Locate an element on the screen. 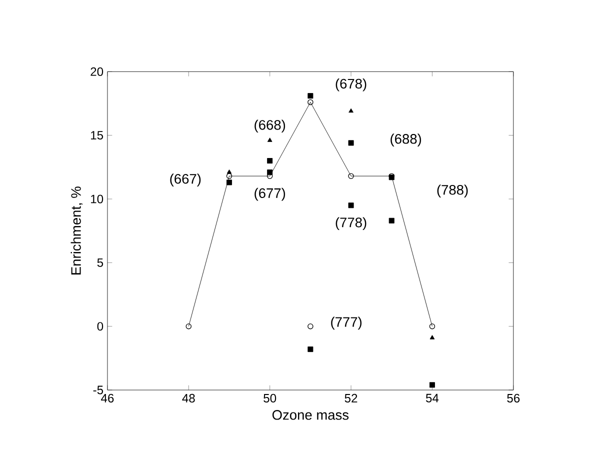 The width and height of the screenshot is (593, 450). annotation: (678) is located at coordinates (351, 85).